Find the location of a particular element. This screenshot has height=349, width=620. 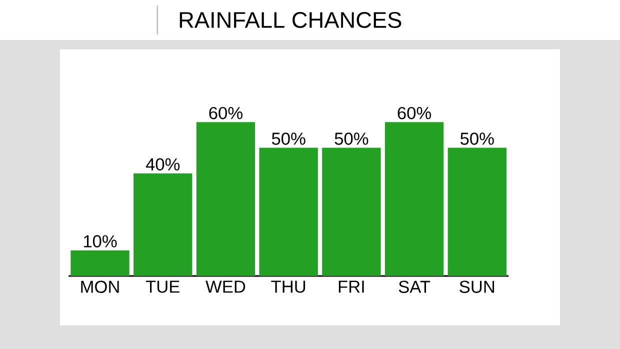

x-tick-label: SAT is located at coordinates (414, 286).